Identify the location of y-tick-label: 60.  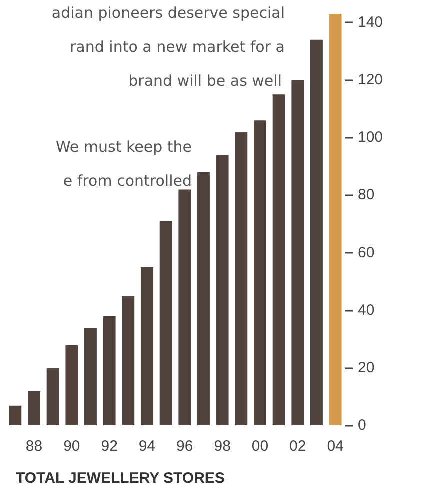
(366, 253).